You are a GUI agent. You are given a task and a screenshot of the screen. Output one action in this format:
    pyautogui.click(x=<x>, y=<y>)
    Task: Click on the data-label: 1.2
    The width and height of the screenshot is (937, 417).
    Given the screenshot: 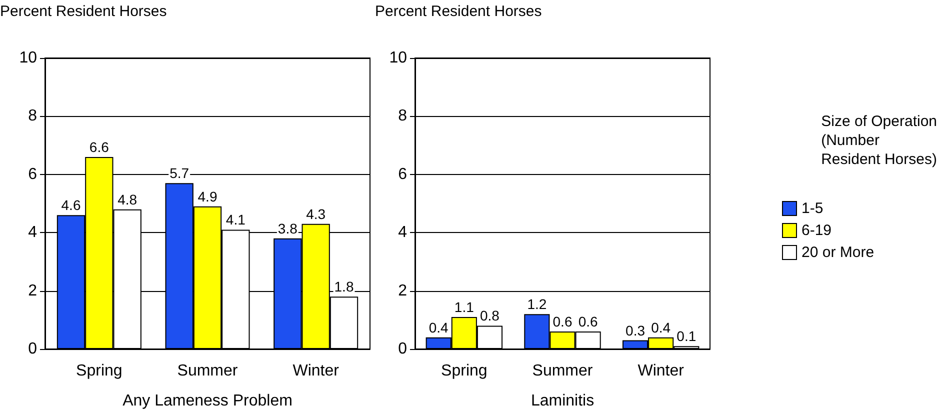 What is the action you would take?
    pyautogui.click(x=537, y=304)
    